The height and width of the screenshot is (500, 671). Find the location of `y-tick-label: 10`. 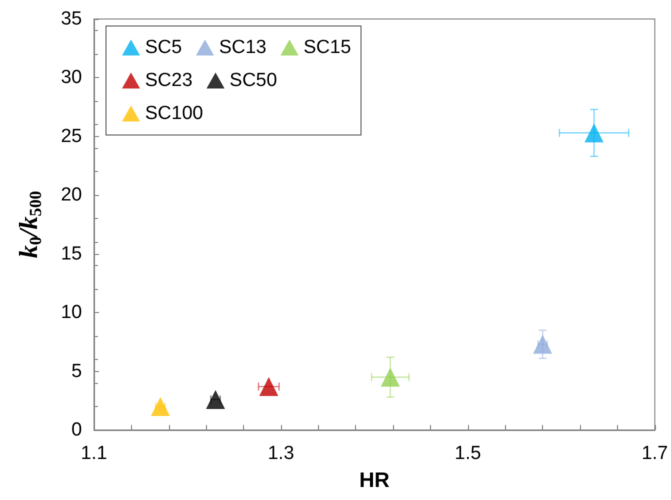

y-tick-label: 10 is located at coordinates (71, 313).